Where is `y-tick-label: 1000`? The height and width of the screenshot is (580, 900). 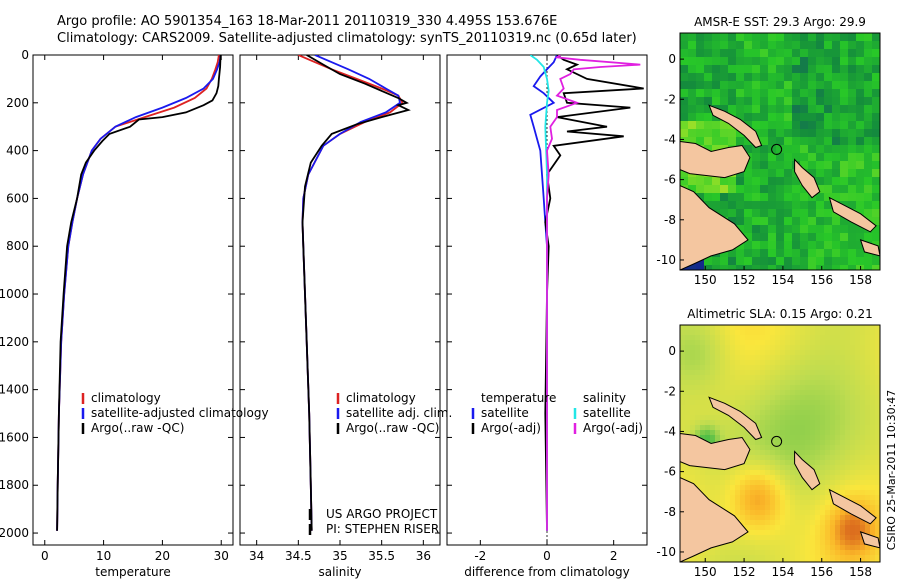
y-tick-label: 1000 is located at coordinates (14, 294).